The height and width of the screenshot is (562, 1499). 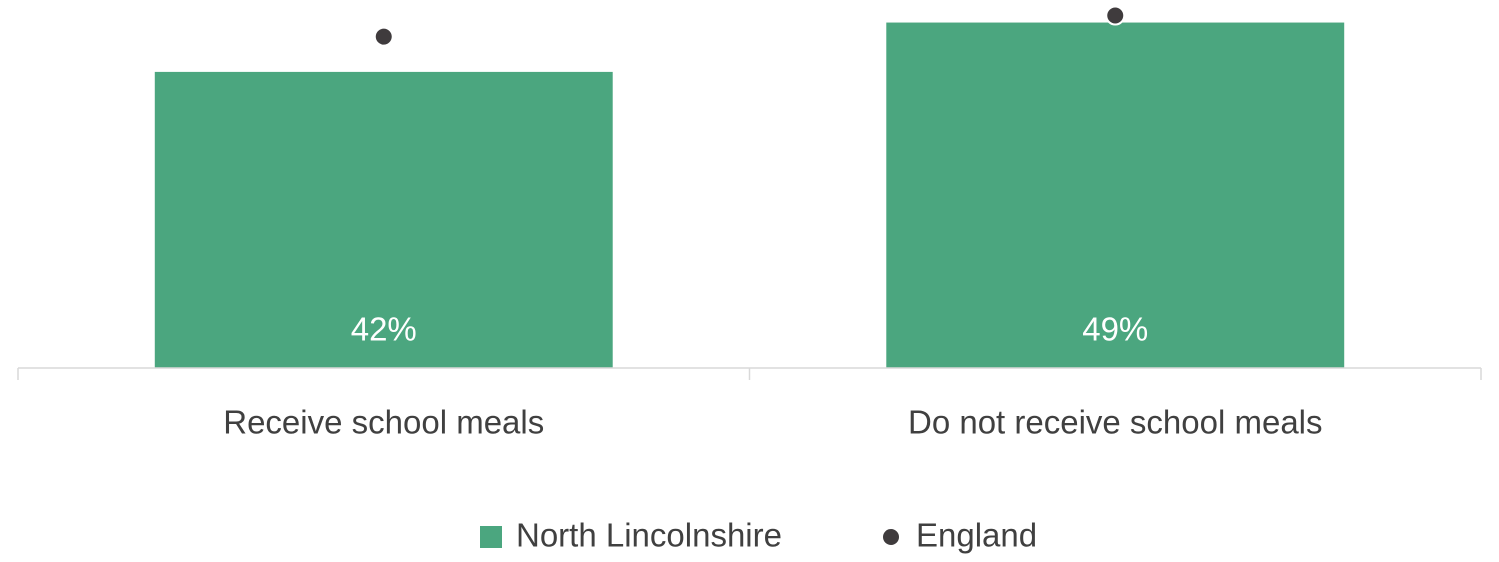 I want to click on x-tick-label: Receive school meals, so click(x=383, y=422).